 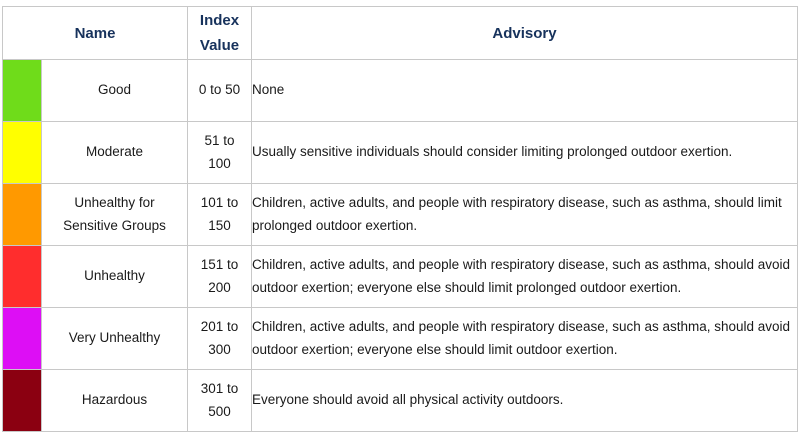 What do you see at coordinates (114, 276) in the screenshot?
I see `level-name: Unhealthy` at bounding box center [114, 276].